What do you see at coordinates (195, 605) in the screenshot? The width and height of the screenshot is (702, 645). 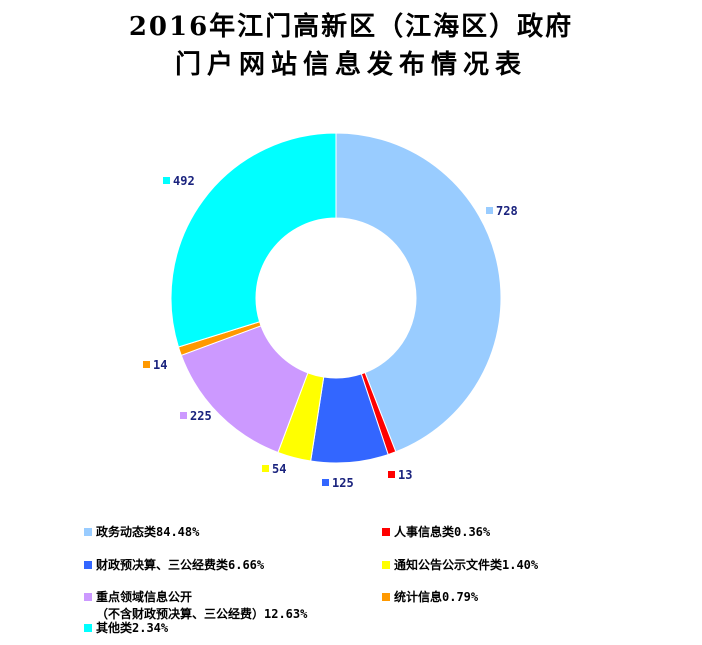 I see `legend-item-key-areas: 重点领域信息公开 （不含财政预决算、三公经费）12.63%` at bounding box center [195, 605].